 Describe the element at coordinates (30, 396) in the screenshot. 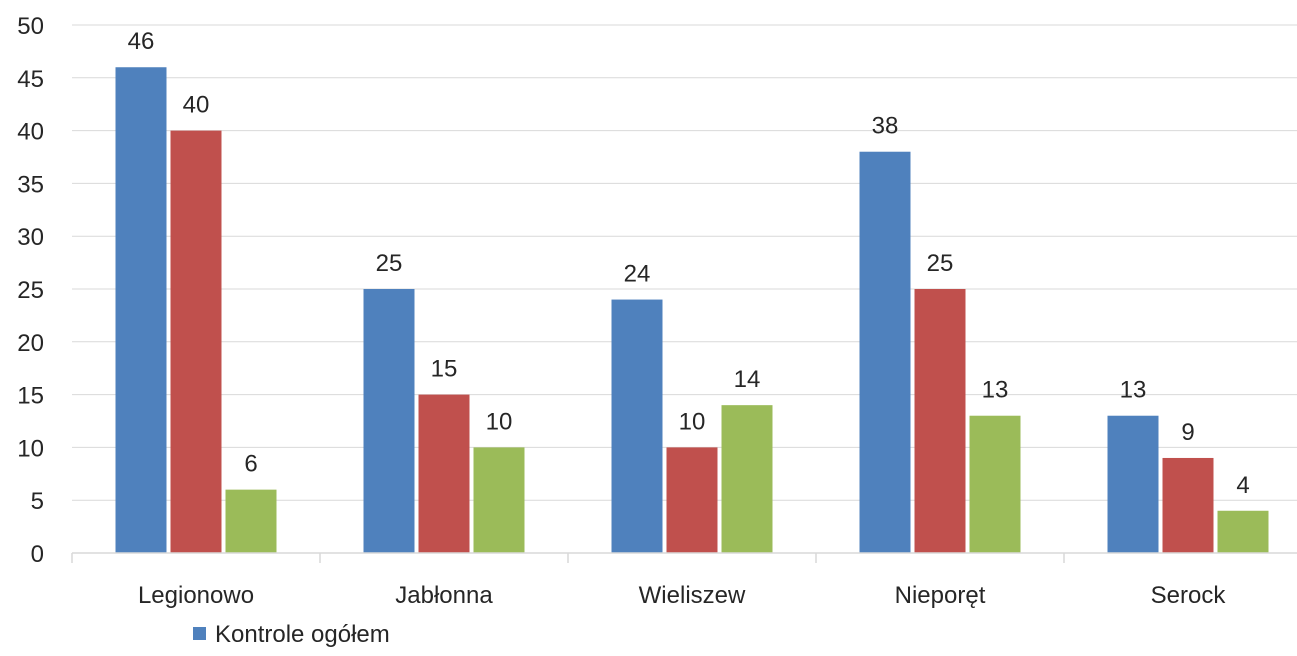

I see `y-tick-label: 15` at that location.